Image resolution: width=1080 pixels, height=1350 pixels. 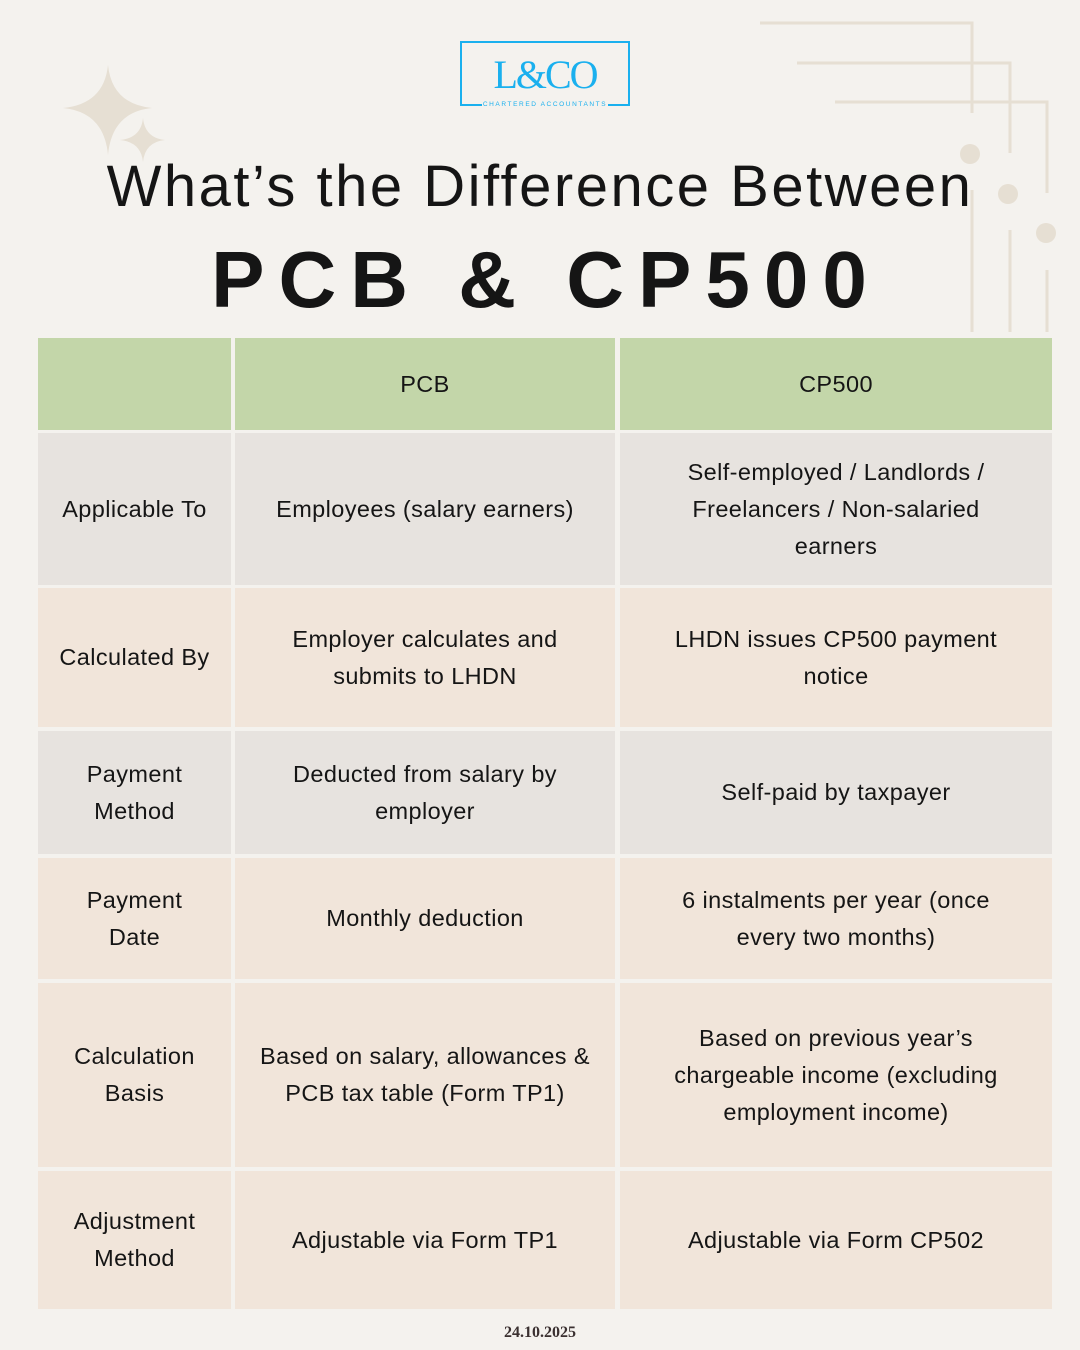 I want to click on pcb-cell: Deducted from salary by employer, so click(x=425, y=792).